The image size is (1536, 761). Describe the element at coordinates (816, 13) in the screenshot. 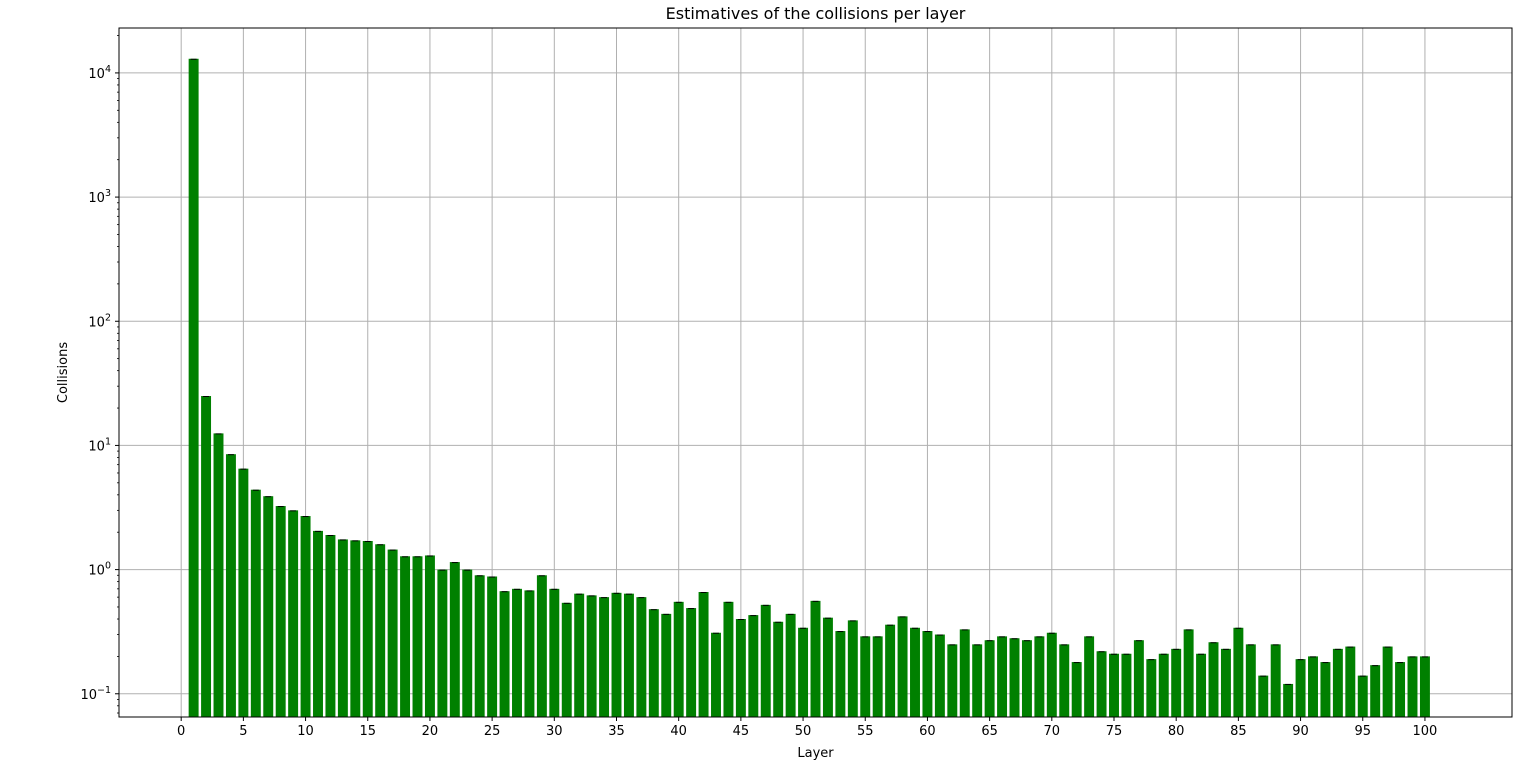

I see `chart-title: Estimatives of the collisions per layer` at that location.